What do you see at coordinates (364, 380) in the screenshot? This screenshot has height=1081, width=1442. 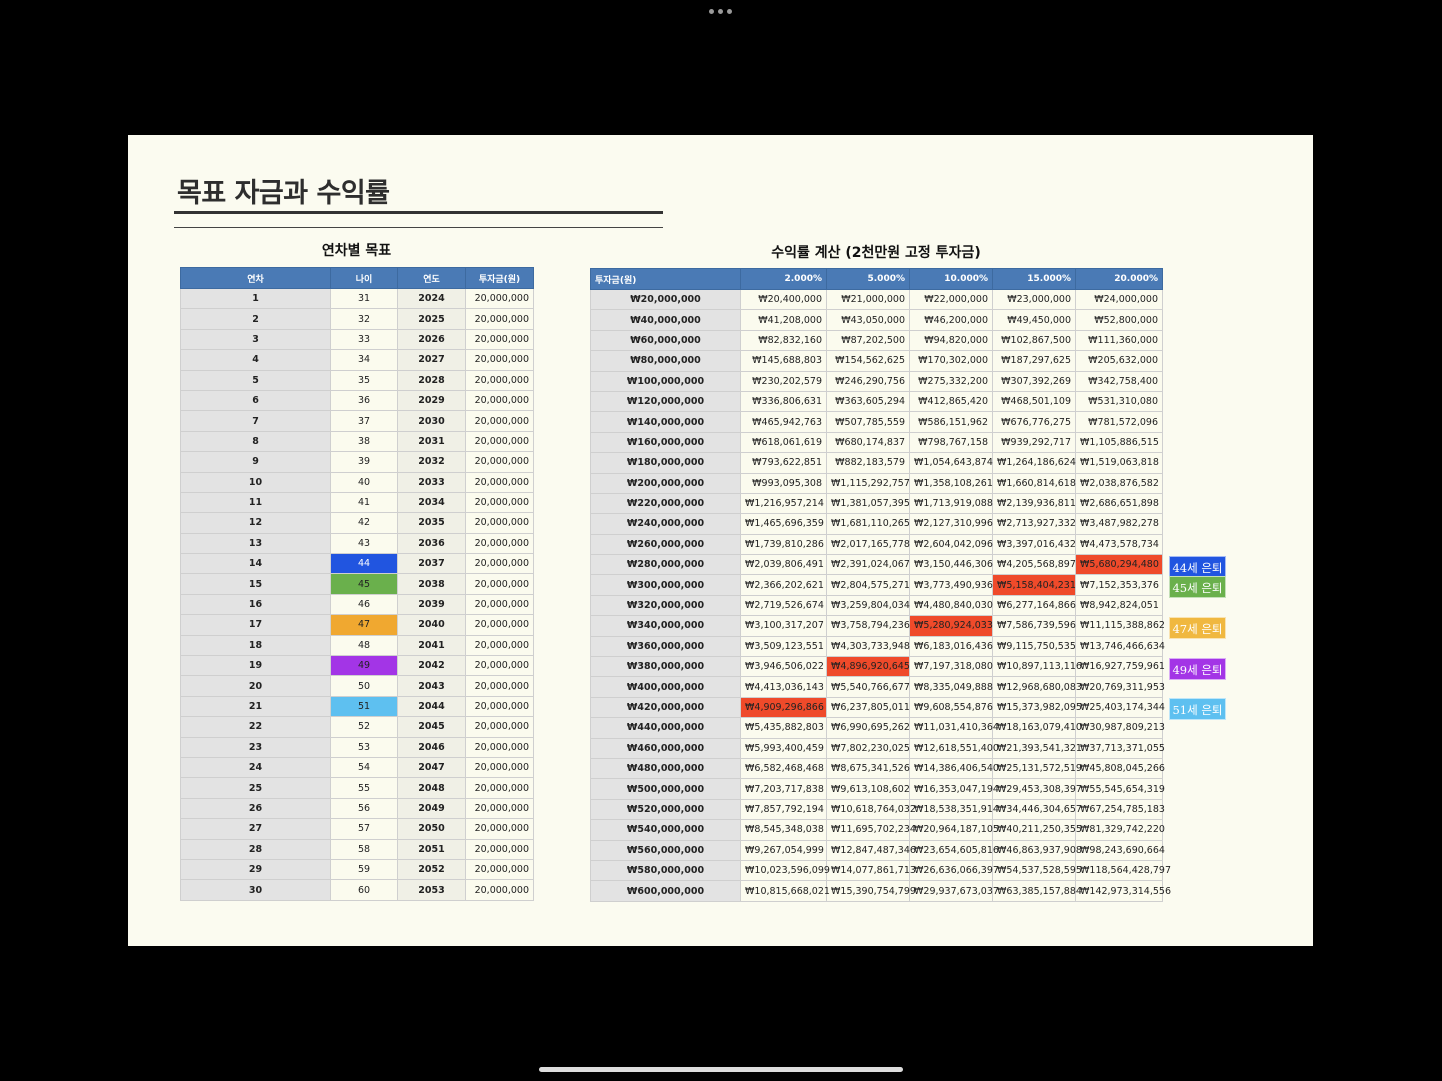 I see `left-cell: 35` at bounding box center [364, 380].